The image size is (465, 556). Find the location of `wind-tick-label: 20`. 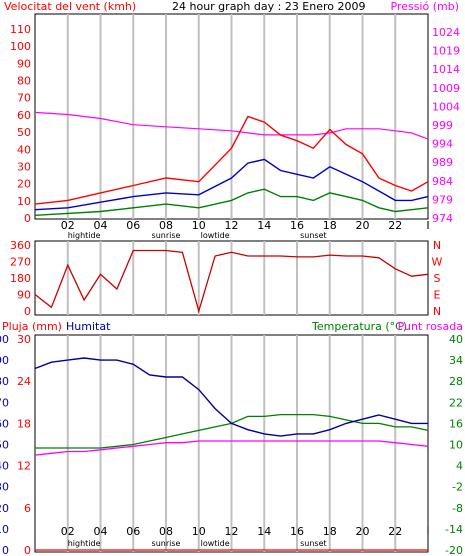

wind-tick-label: 20 is located at coordinates (24, 184).